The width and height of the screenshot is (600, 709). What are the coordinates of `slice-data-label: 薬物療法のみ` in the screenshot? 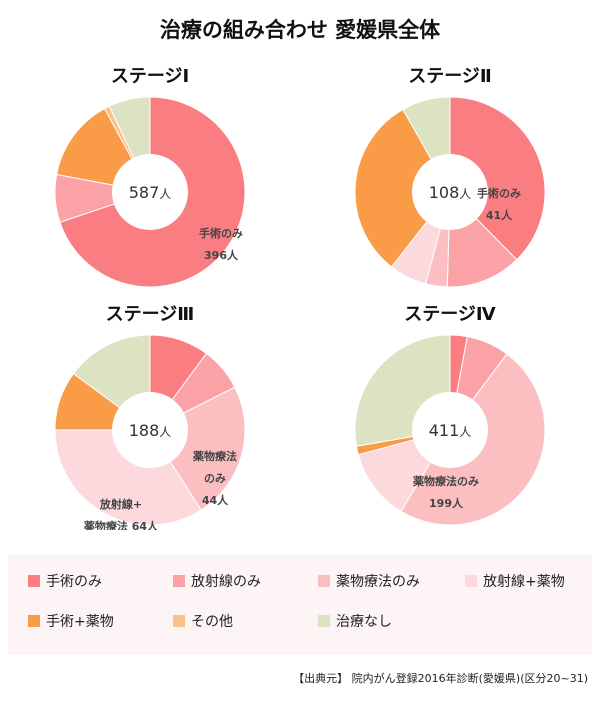 It's located at (446, 481).